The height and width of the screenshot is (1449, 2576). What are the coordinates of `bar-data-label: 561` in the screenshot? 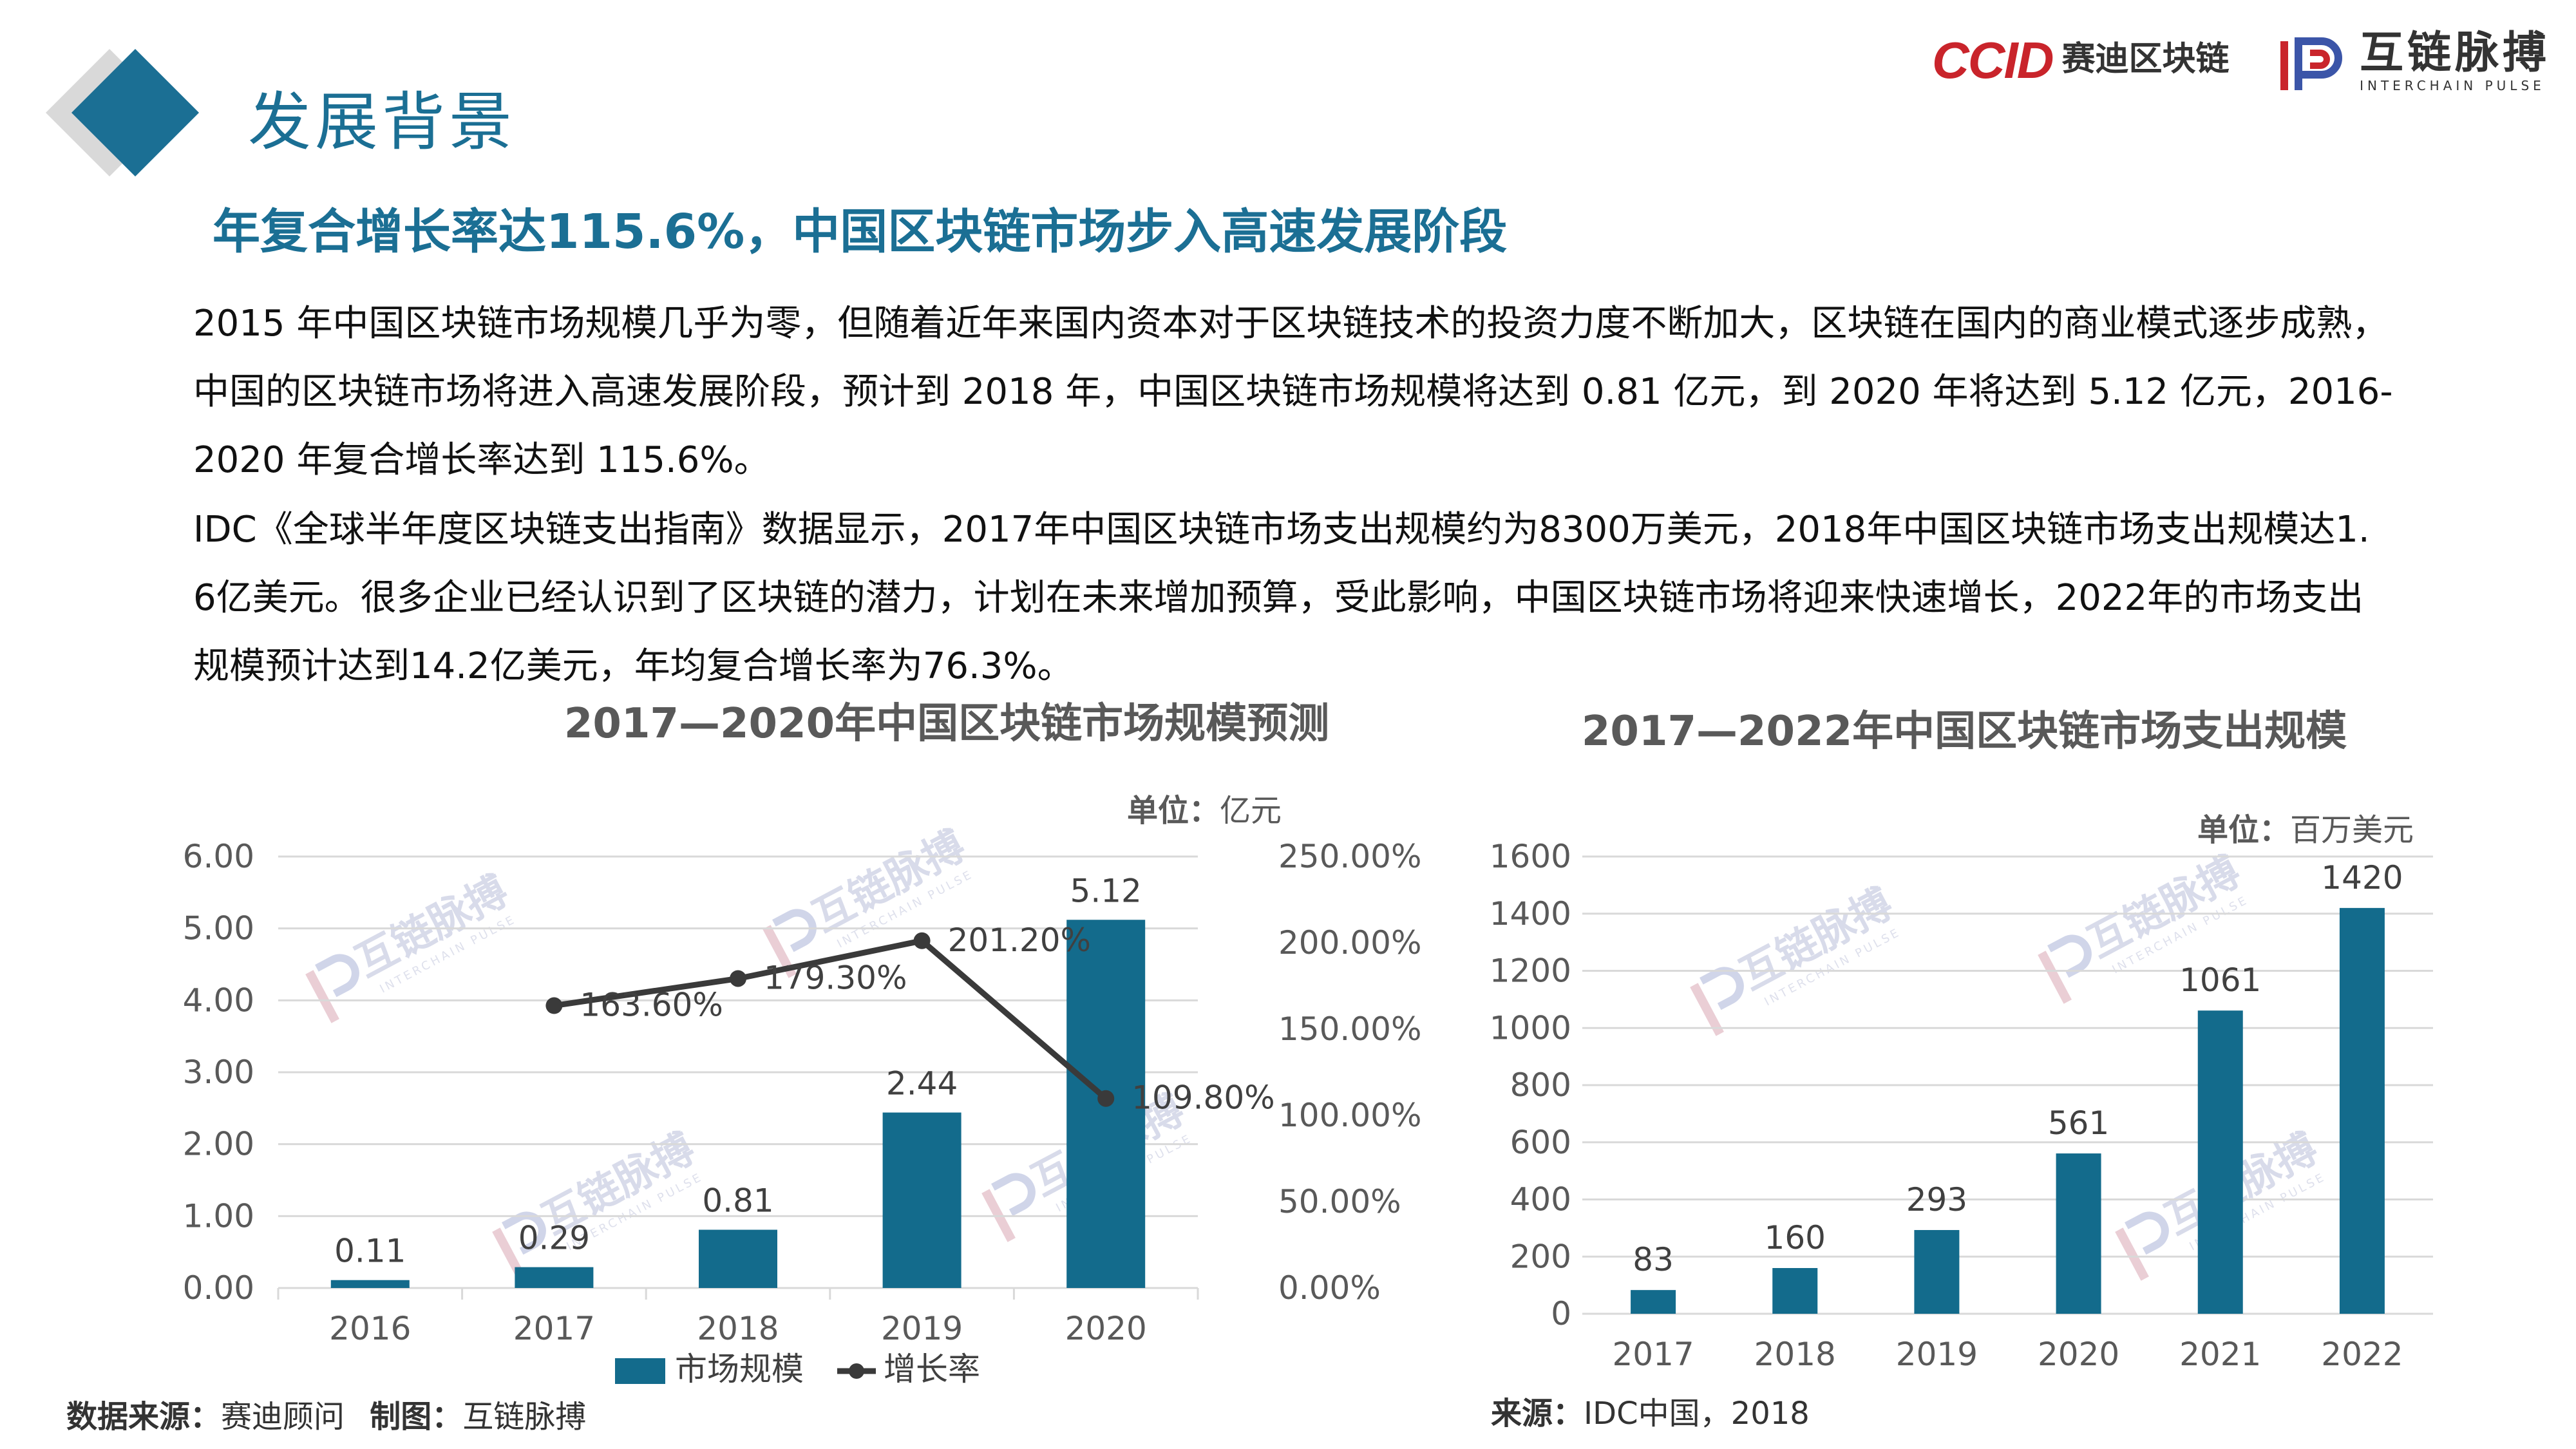 It's located at (2078, 1123).